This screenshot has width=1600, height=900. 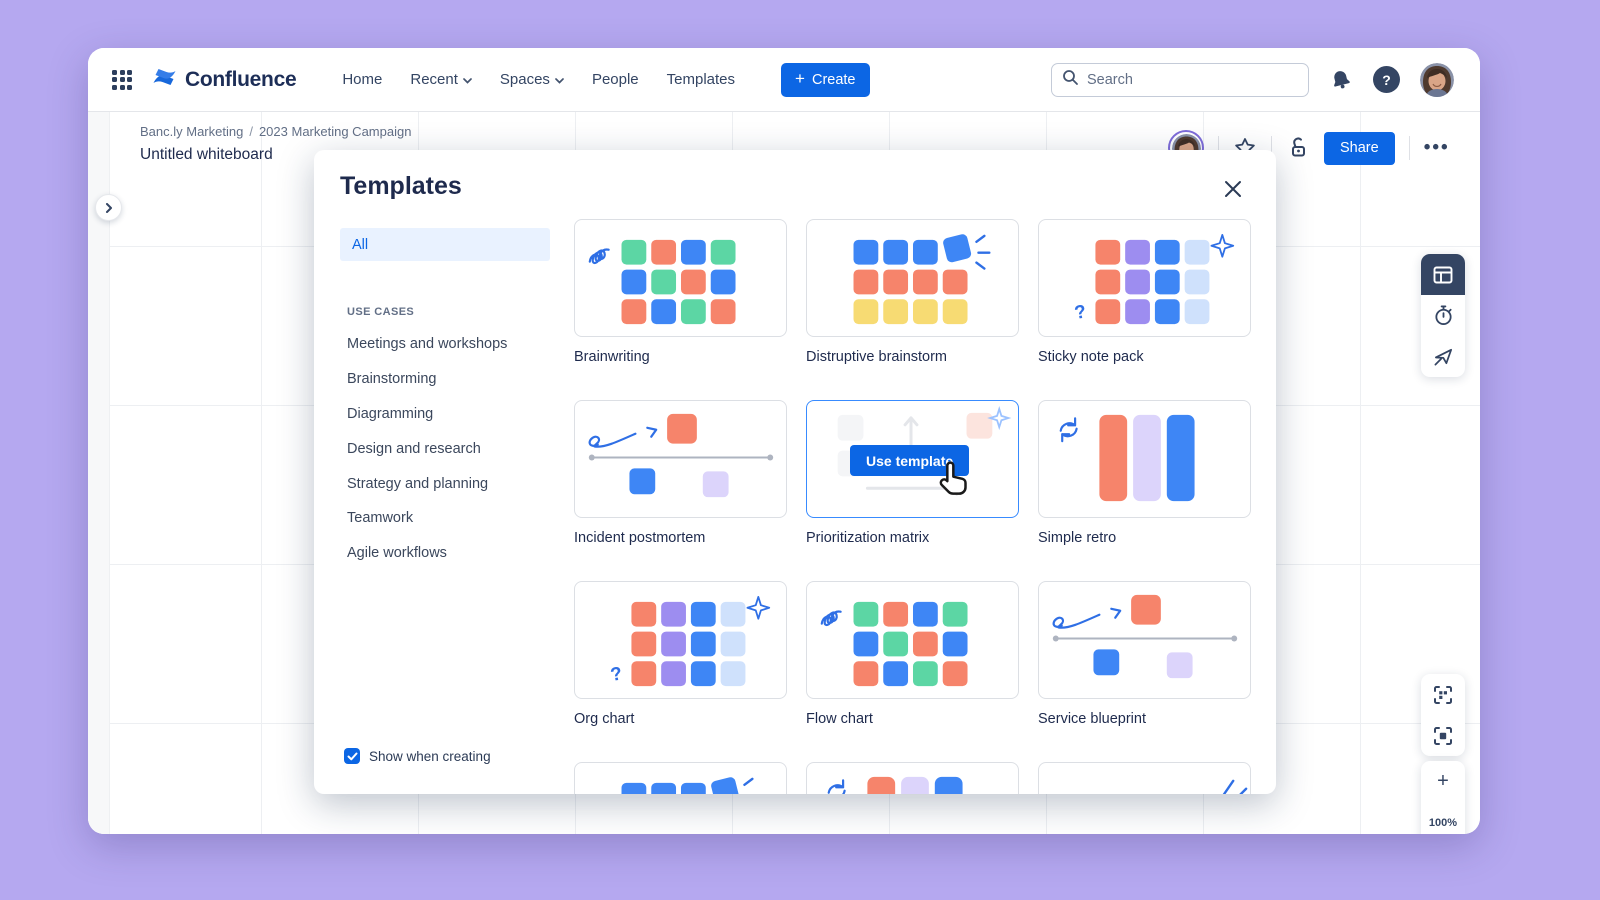 What do you see at coordinates (800, 78) in the screenshot?
I see `plus-icon: +` at bounding box center [800, 78].